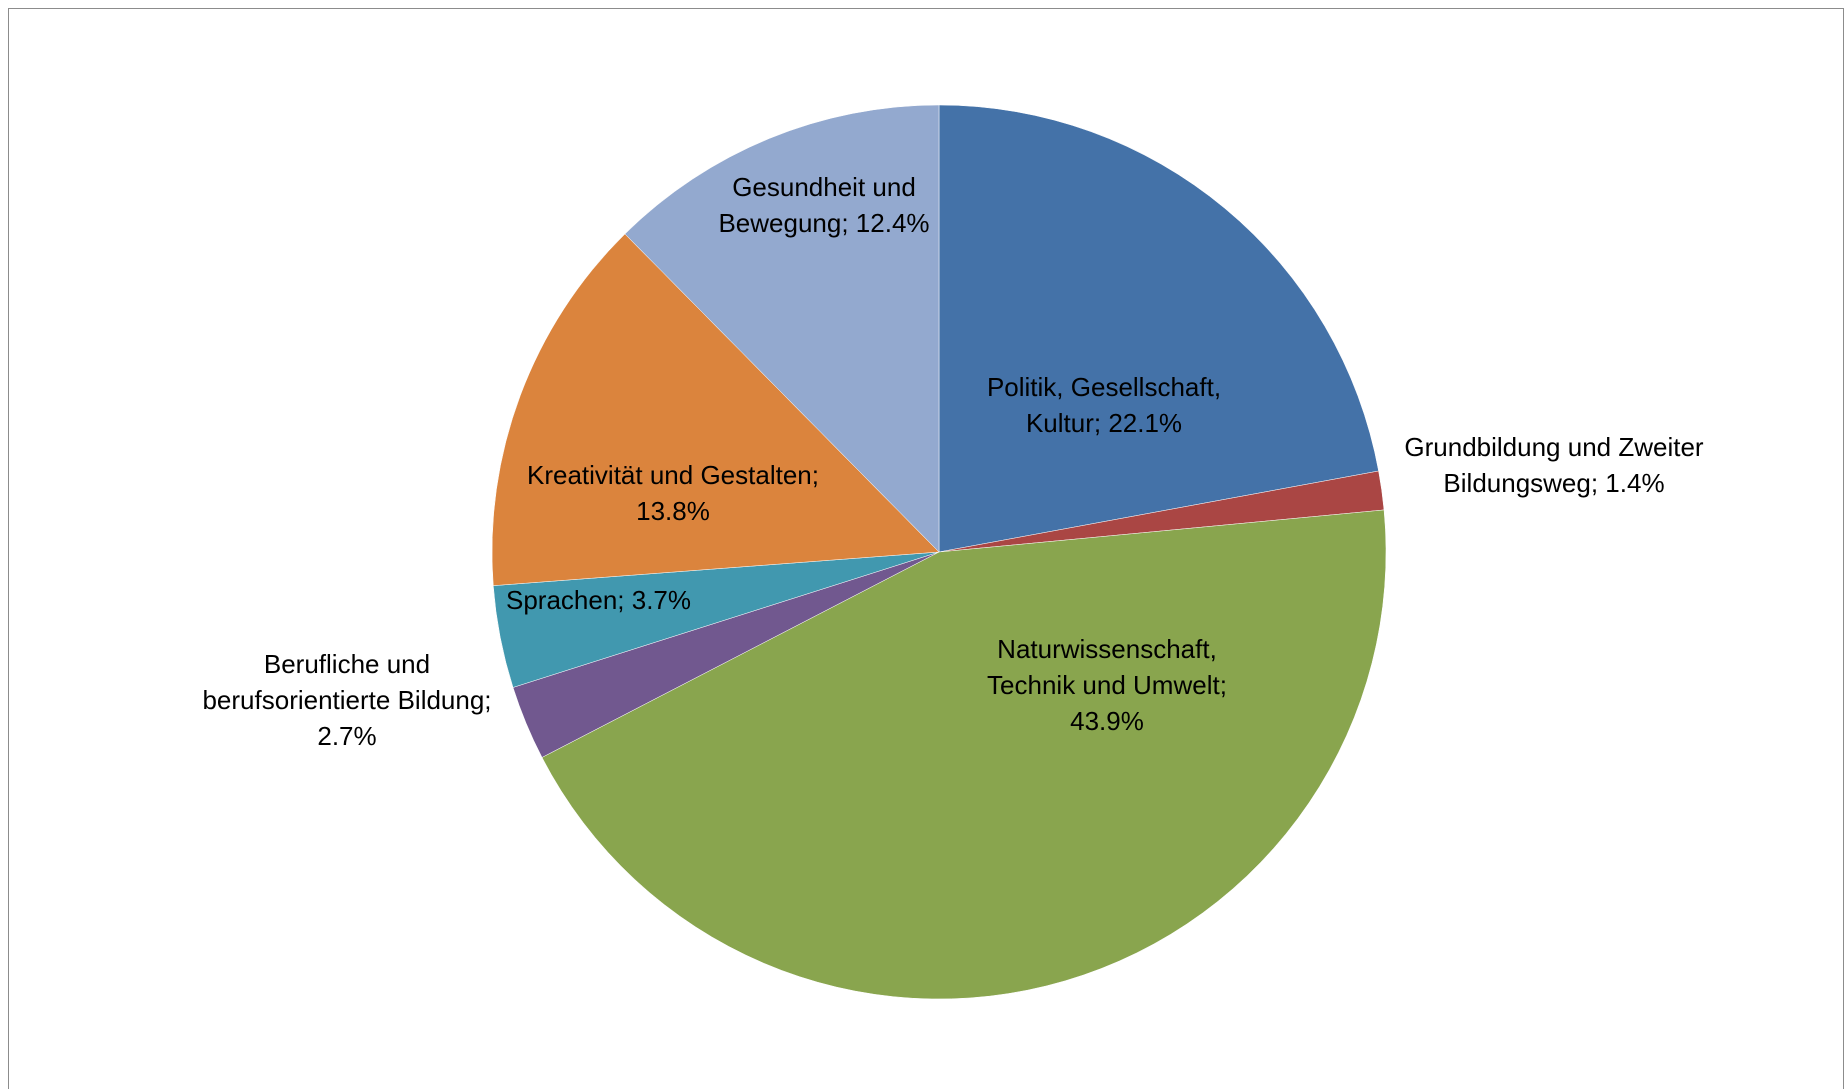  What do you see at coordinates (1107, 649) in the screenshot?
I see `slice-data-label-line: Naturwissenschaft,` at bounding box center [1107, 649].